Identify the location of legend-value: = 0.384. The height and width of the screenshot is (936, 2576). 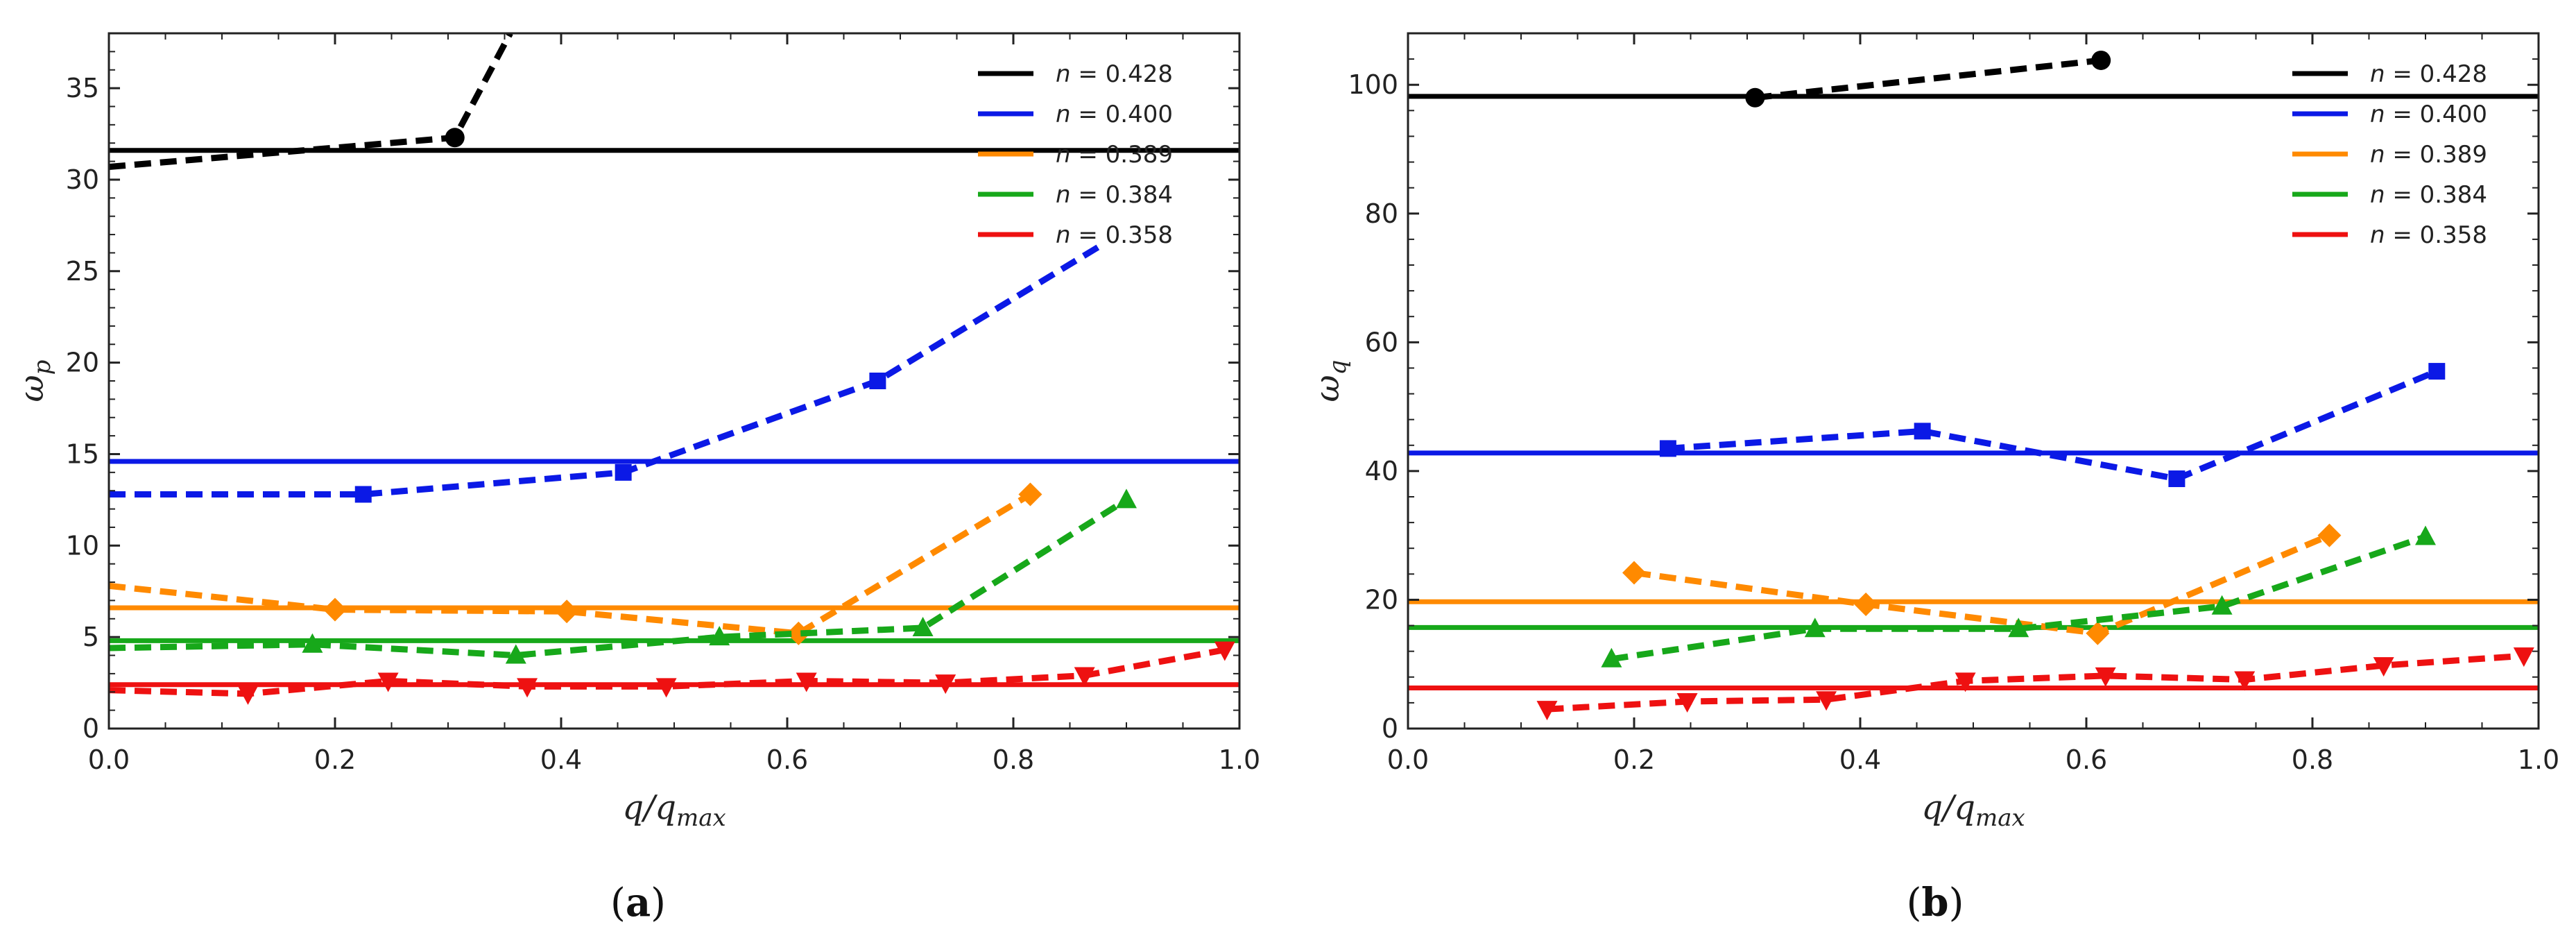
(2436, 195).